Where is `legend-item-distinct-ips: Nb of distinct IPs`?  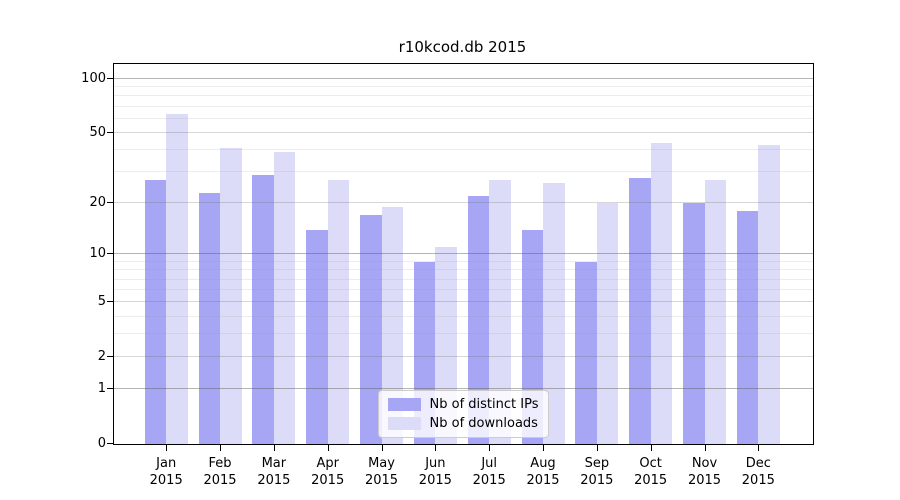
legend-item-distinct-ips: Nb of distinct IPs is located at coordinates (463, 404).